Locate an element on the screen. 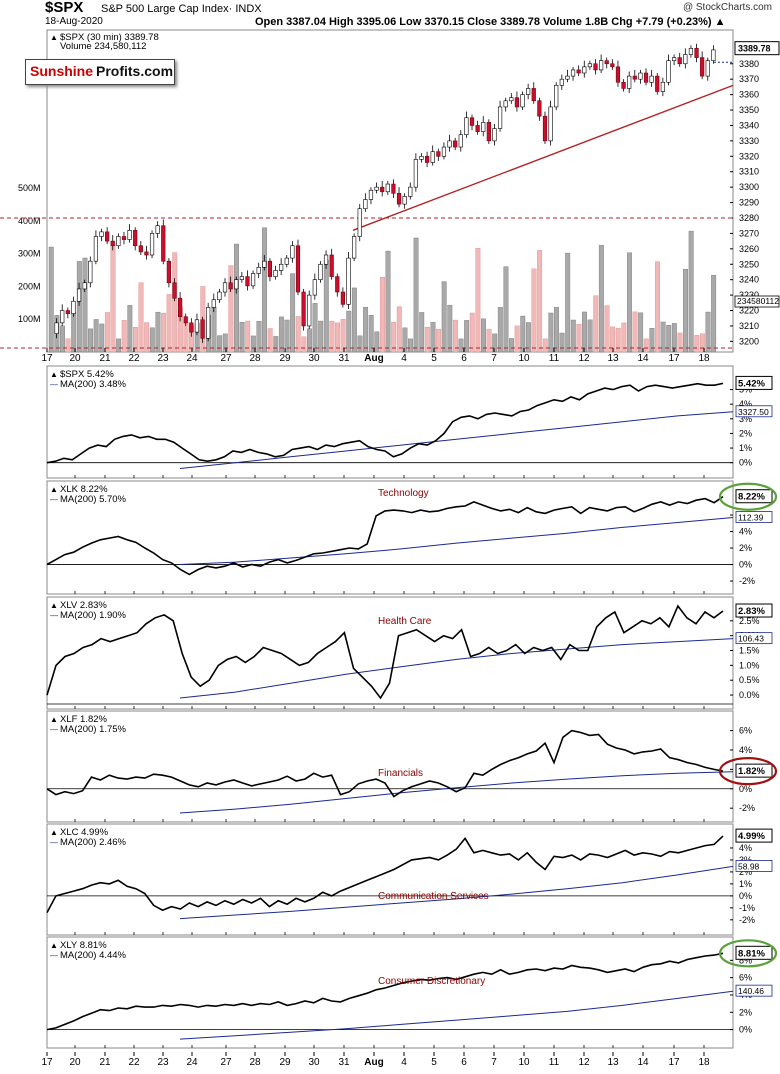 The height and width of the screenshot is (1074, 780). price-tick-label: 3340 is located at coordinates (749, 125).